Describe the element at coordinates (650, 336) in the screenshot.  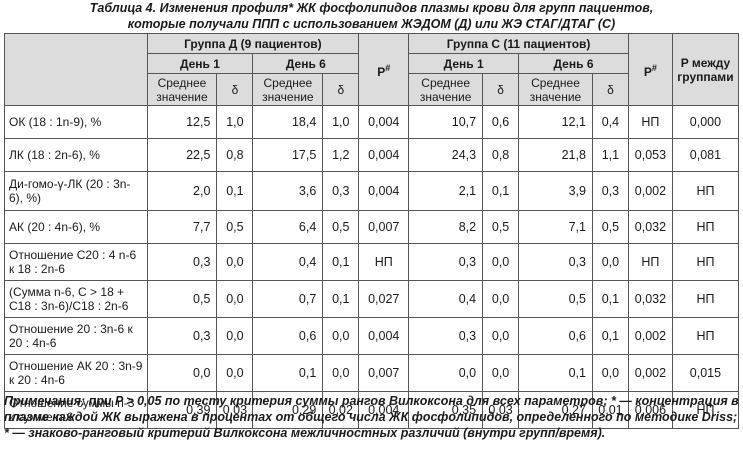
I see `table-cell: 0,002` at that location.